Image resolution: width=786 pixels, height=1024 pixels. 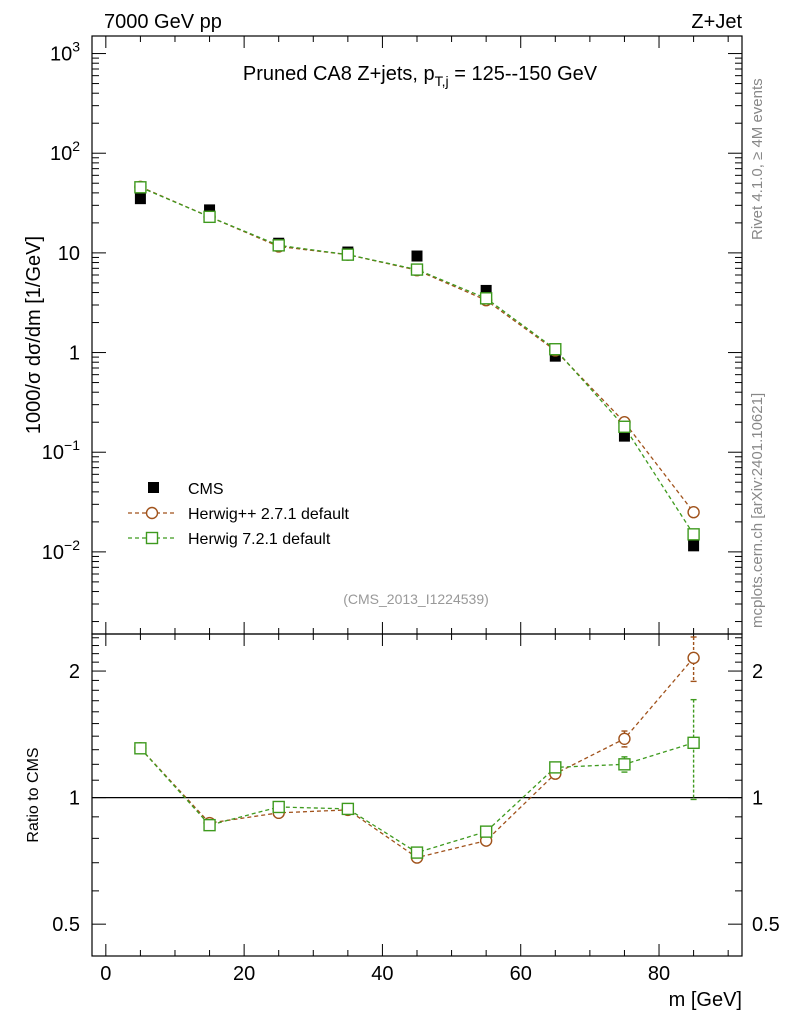 What do you see at coordinates (757, 159) in the screenshot?
I see `rivet-version-label: Rivet 4.1.0, ≥ 4M events` at bounding box center [757, 159].